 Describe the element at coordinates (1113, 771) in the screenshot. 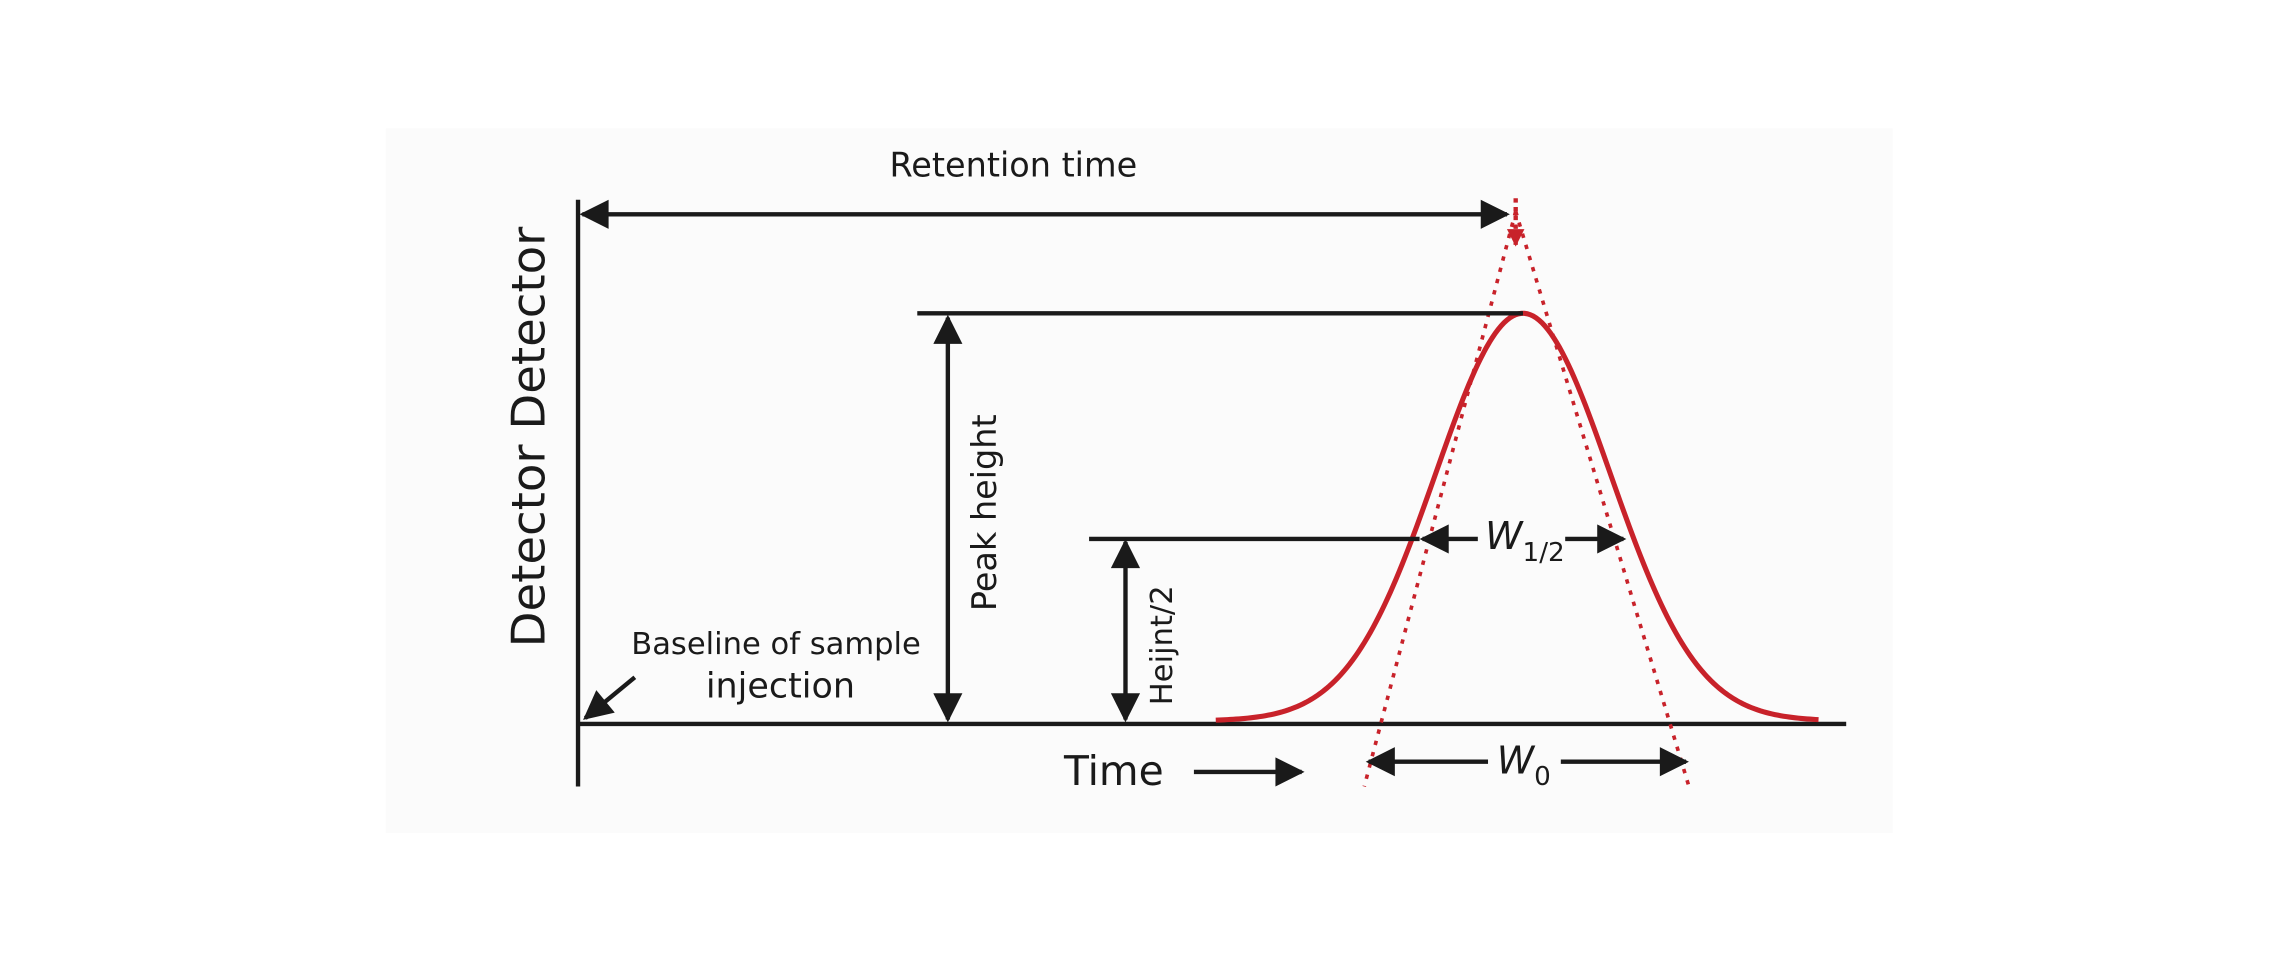

I see `x-axis-label: Time` at that location.